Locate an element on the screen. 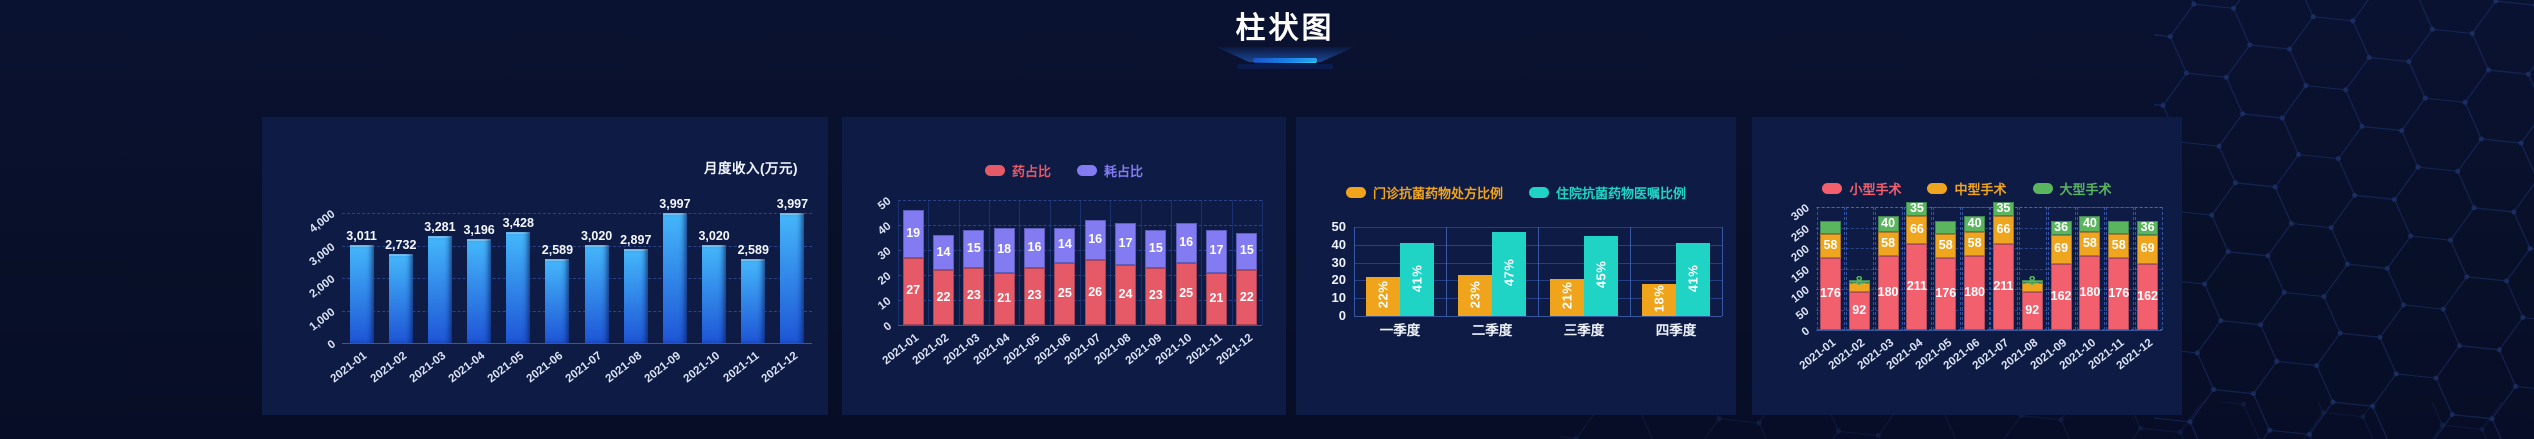 This screenshot has height=439, width=2534. bar-value-label: 211 is located at coordinates (1916, 285).